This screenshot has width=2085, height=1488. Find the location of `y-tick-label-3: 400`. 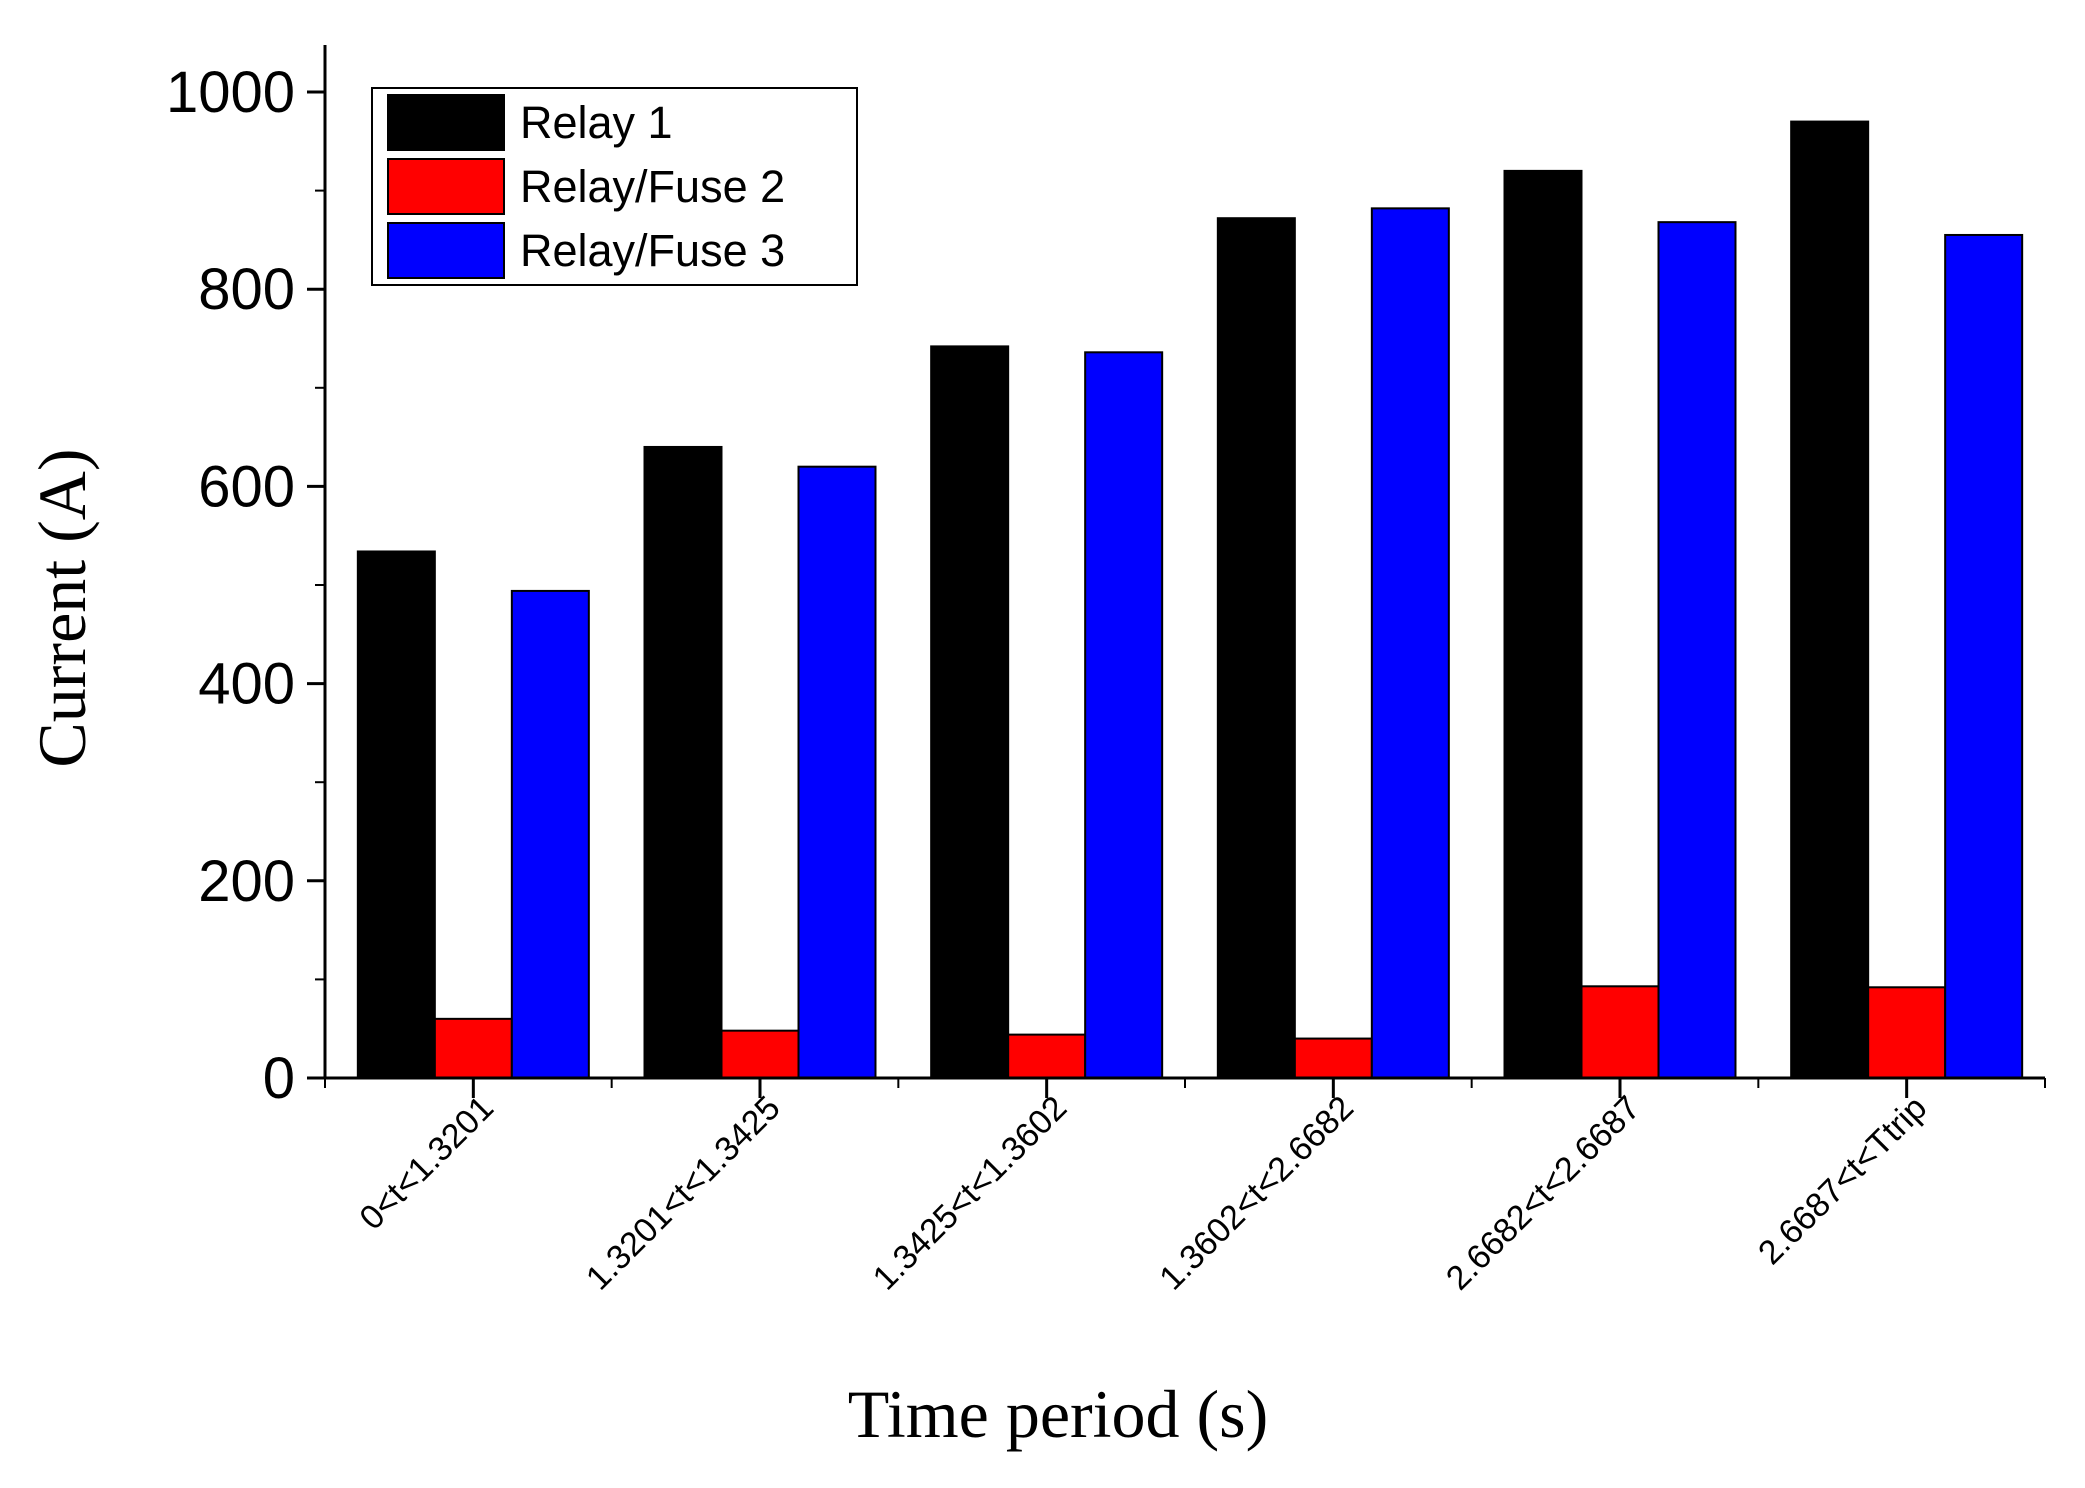

y-tick-label-3: 400 is located at coordinates (246, 684).